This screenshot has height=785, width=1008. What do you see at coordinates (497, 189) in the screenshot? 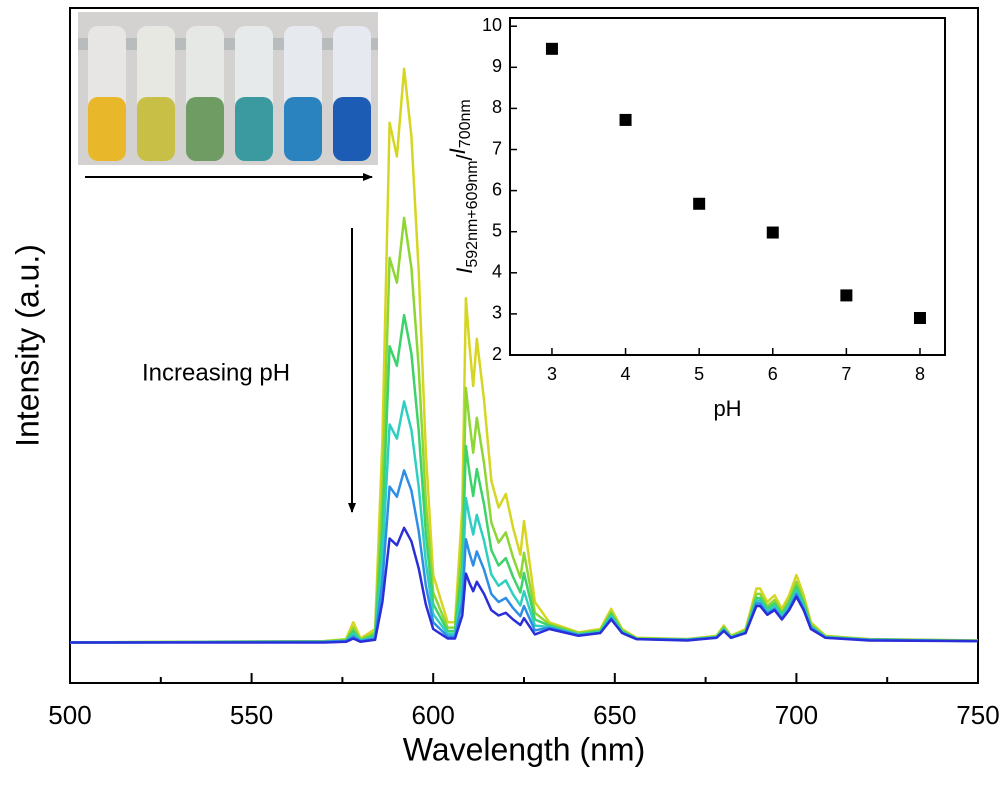
I see `inset-y-tick-label: 6` at bounding box center [497, 189].